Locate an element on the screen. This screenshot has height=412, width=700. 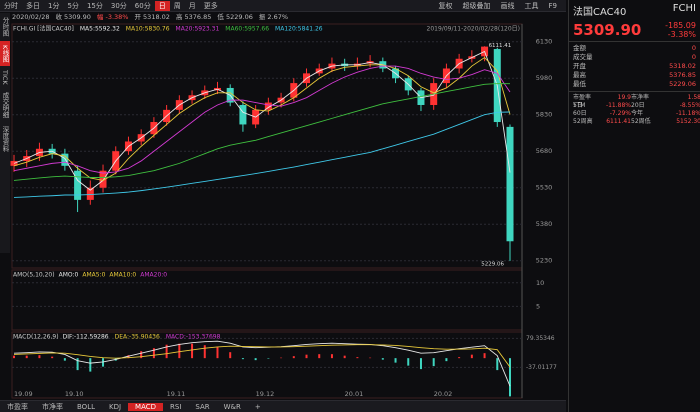
indicator-tab: KDJ is located at coordinates (115, 406).